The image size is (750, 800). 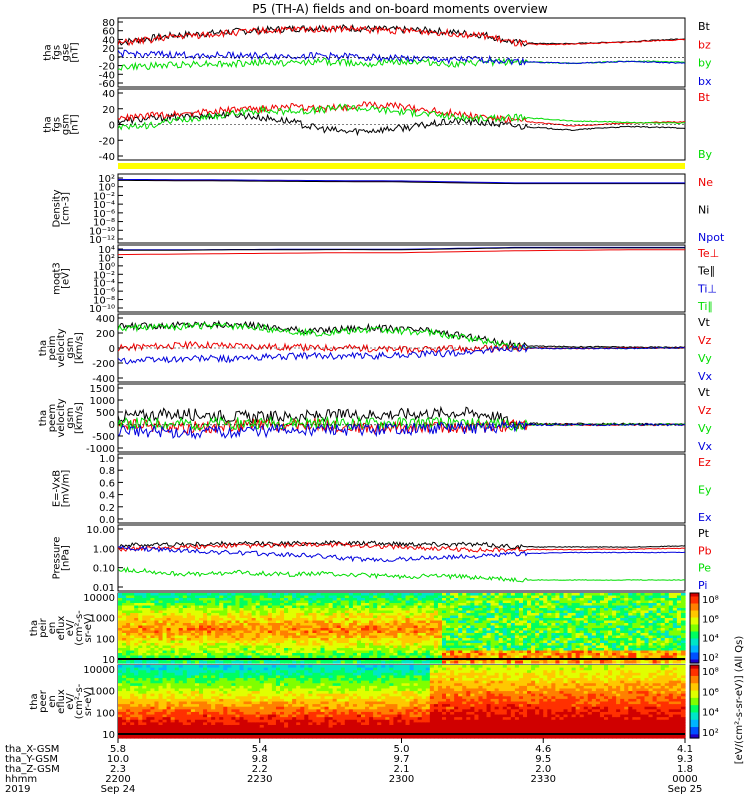 What do you see at coordinates (75, 52) in the screenshot?
I see `panel-ylabel: [nT]` at bounding box center [75, 52].